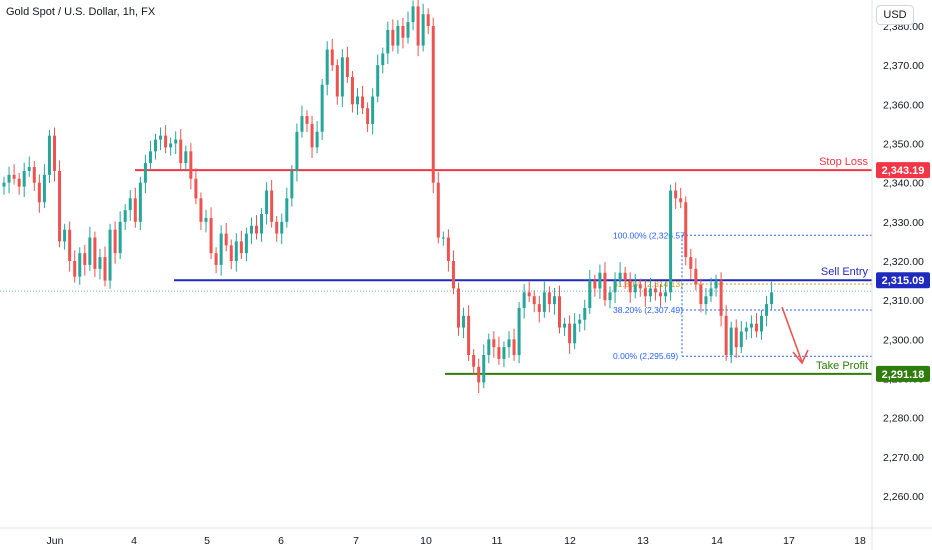  I want to click on fib-level-label: 0.00% (2,295.69), so click(645, 356).